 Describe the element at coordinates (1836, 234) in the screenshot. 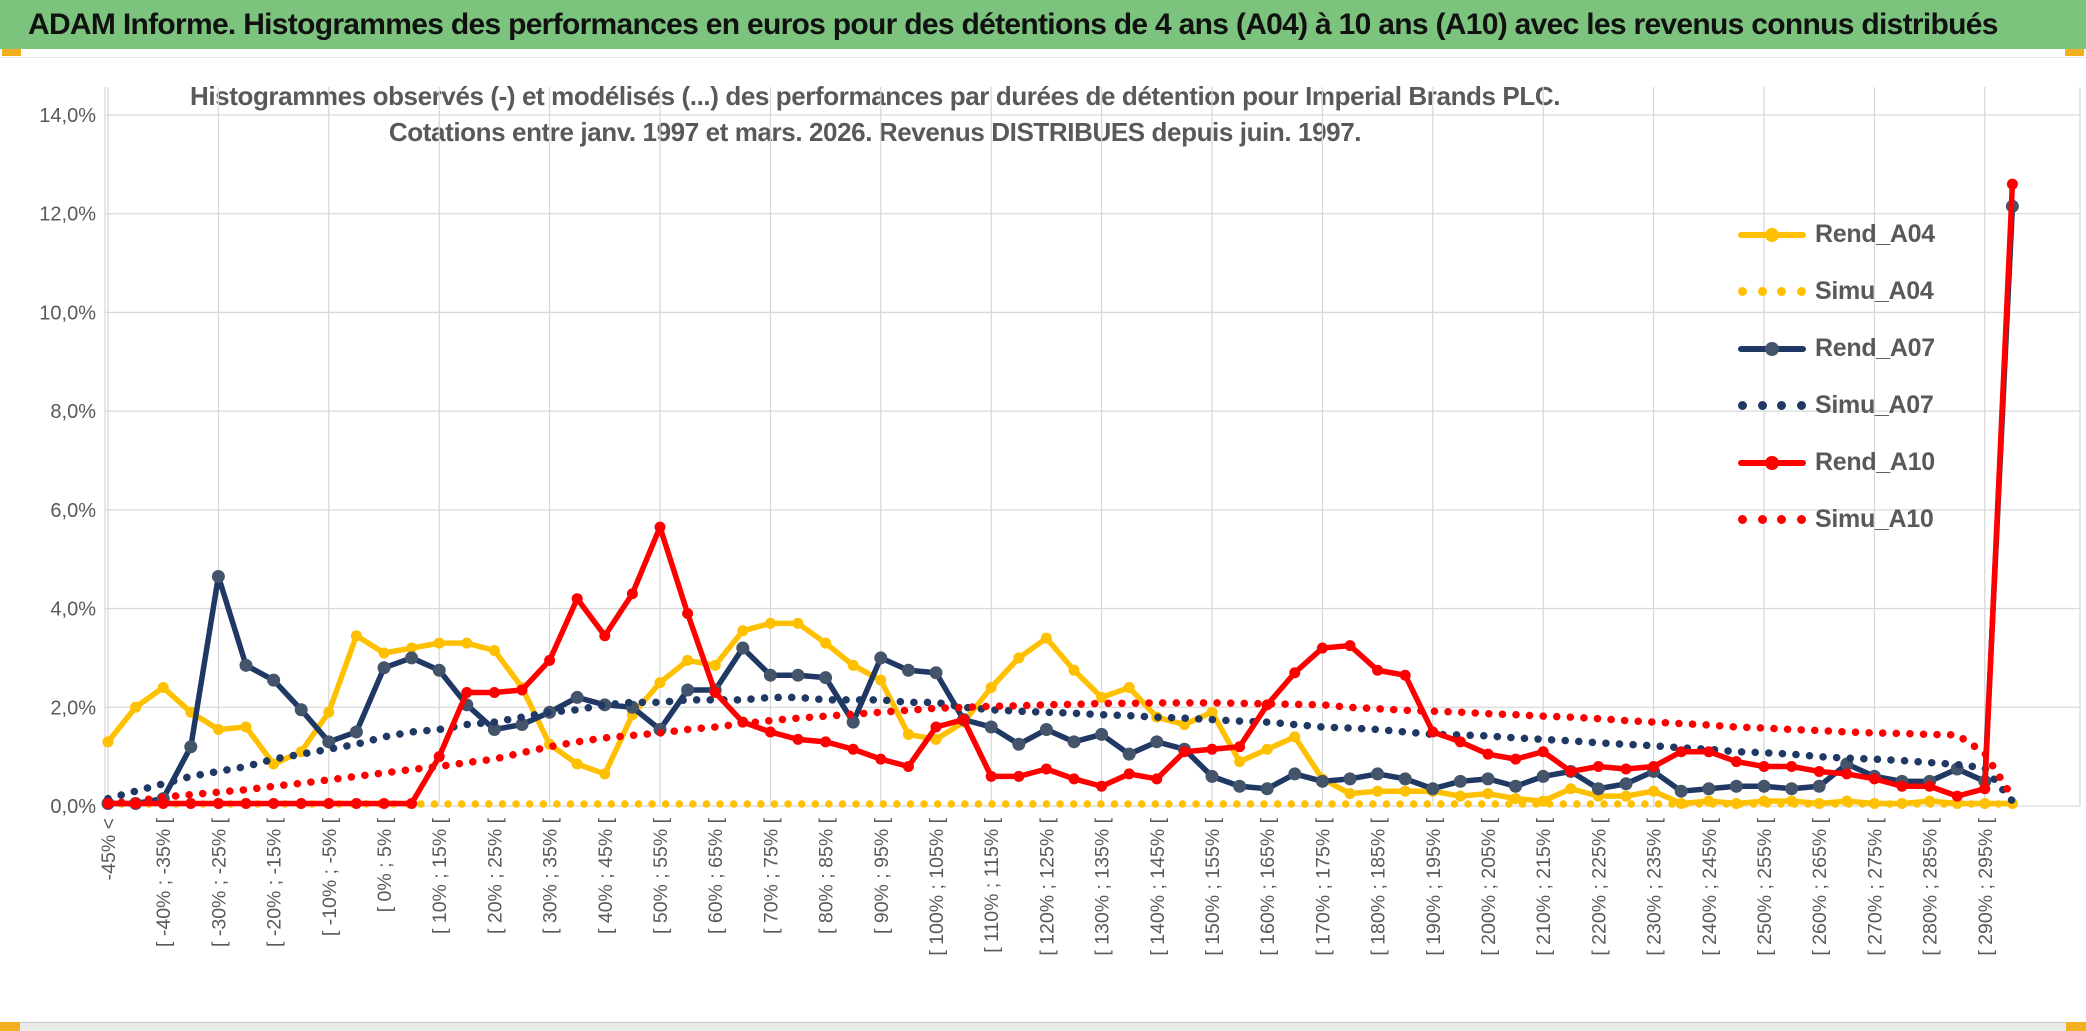

I see `legend-item-Rend_A04: Rend_A04` at that location.